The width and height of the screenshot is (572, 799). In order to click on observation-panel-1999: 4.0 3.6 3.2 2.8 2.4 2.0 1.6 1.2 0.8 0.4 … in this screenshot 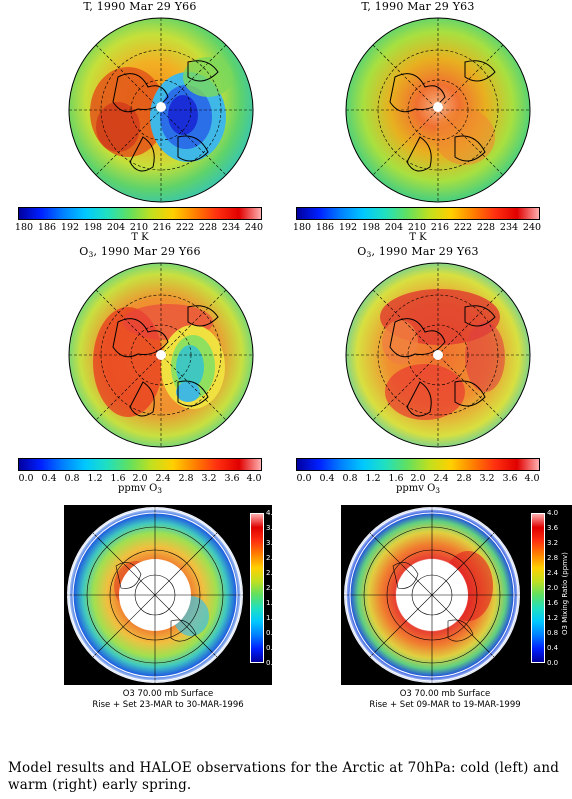, I will do `click(456, 595)`.